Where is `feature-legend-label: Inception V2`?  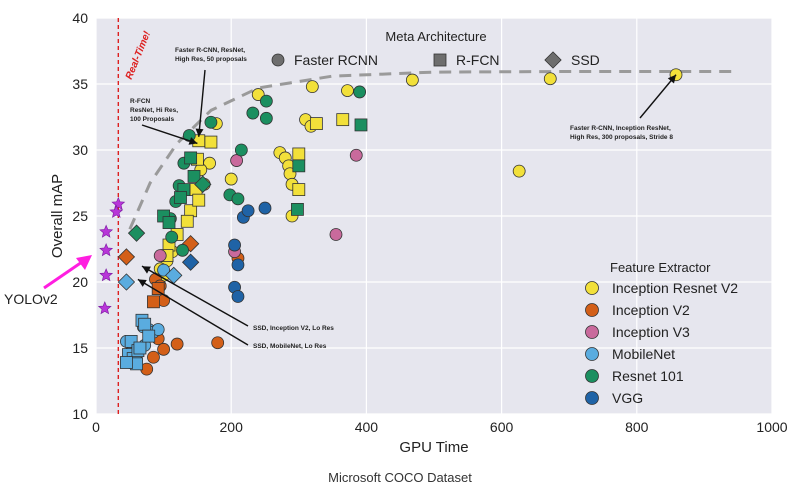
feature-legend-label: Inception V2 is located at coordinates (651, 310).